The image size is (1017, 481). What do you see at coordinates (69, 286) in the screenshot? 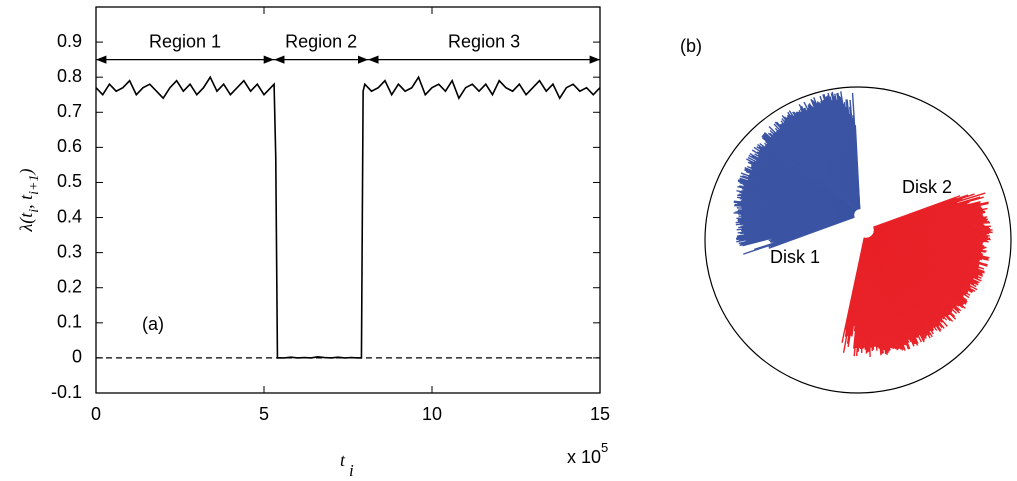
I see `y-tick-label: 0.2` at bounding box center [69, 286].